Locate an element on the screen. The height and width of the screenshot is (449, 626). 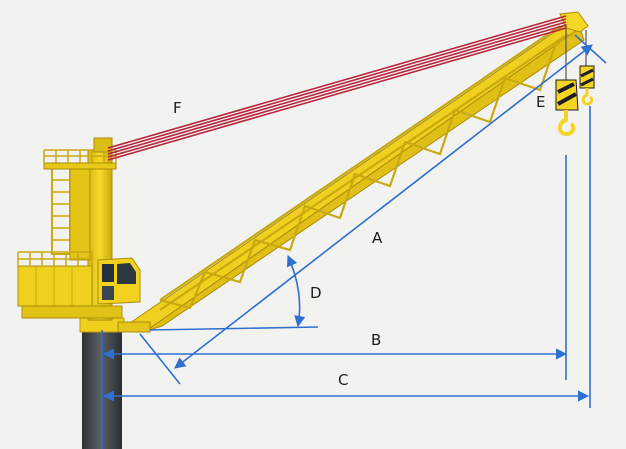
label-c: C is located at coordinates (343, 380).